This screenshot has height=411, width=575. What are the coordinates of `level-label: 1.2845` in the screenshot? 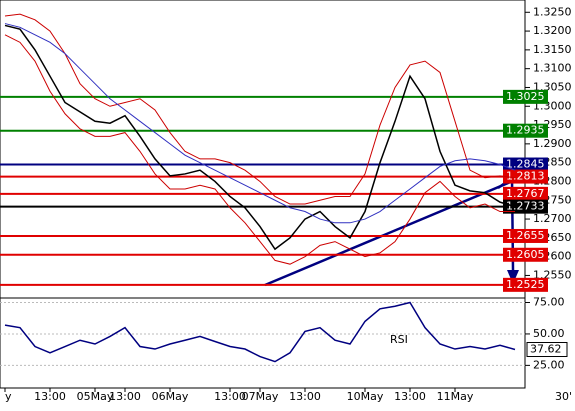 It's located at (525, 164).